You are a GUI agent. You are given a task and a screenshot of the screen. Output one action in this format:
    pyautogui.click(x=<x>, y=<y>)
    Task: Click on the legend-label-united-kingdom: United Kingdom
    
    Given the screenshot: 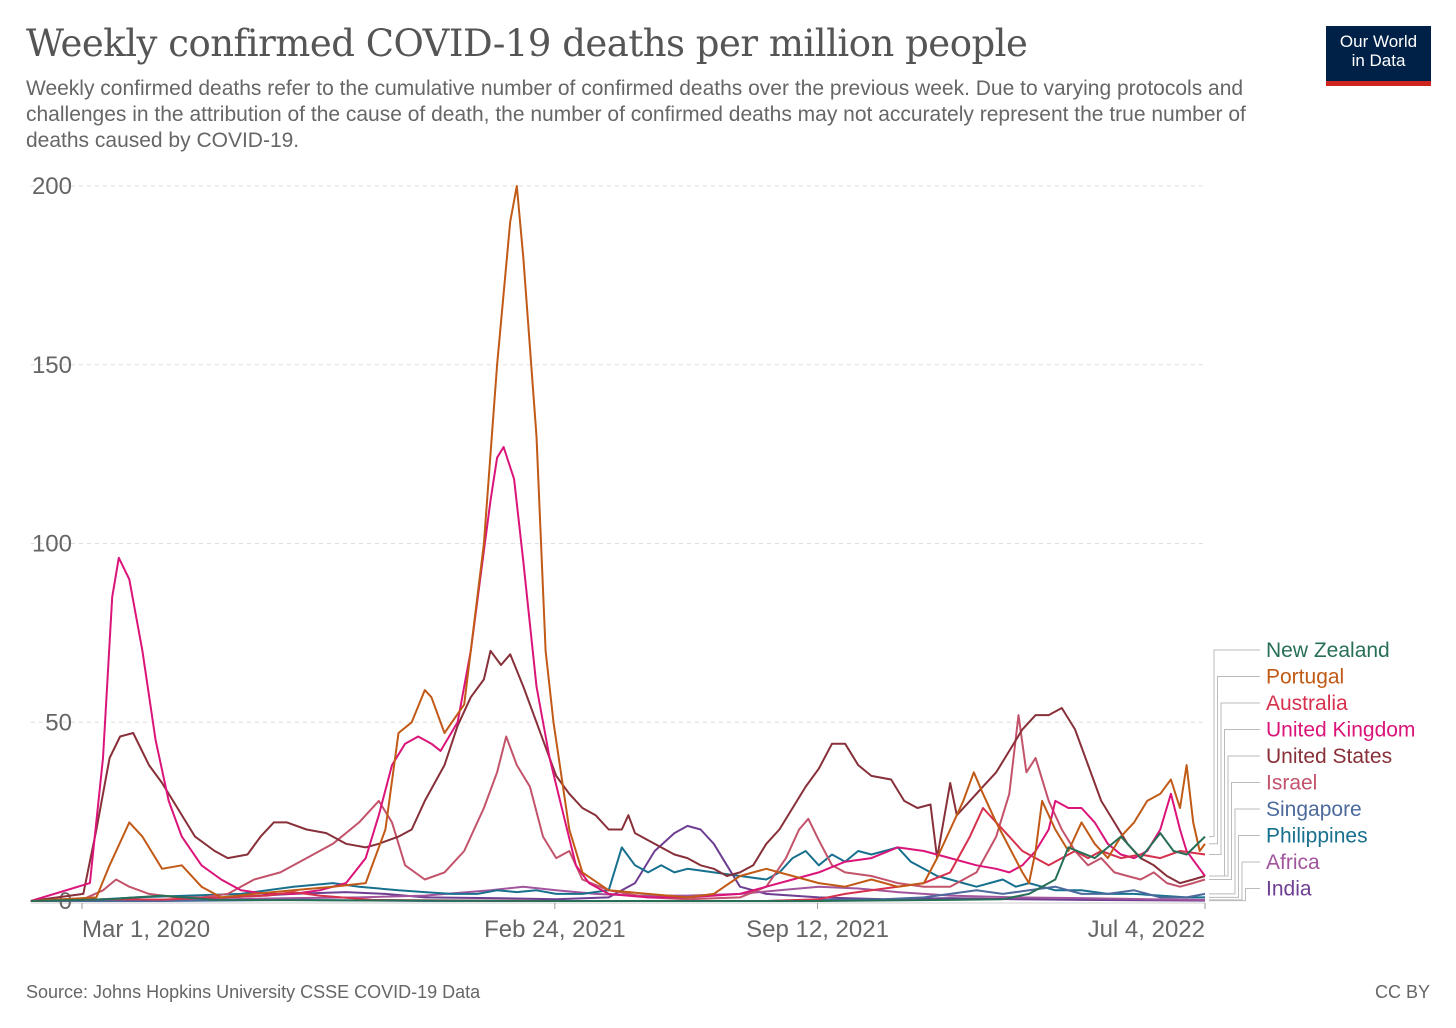 What is the action you would take?
    pyautogui.click(x=1340, y=730)
    